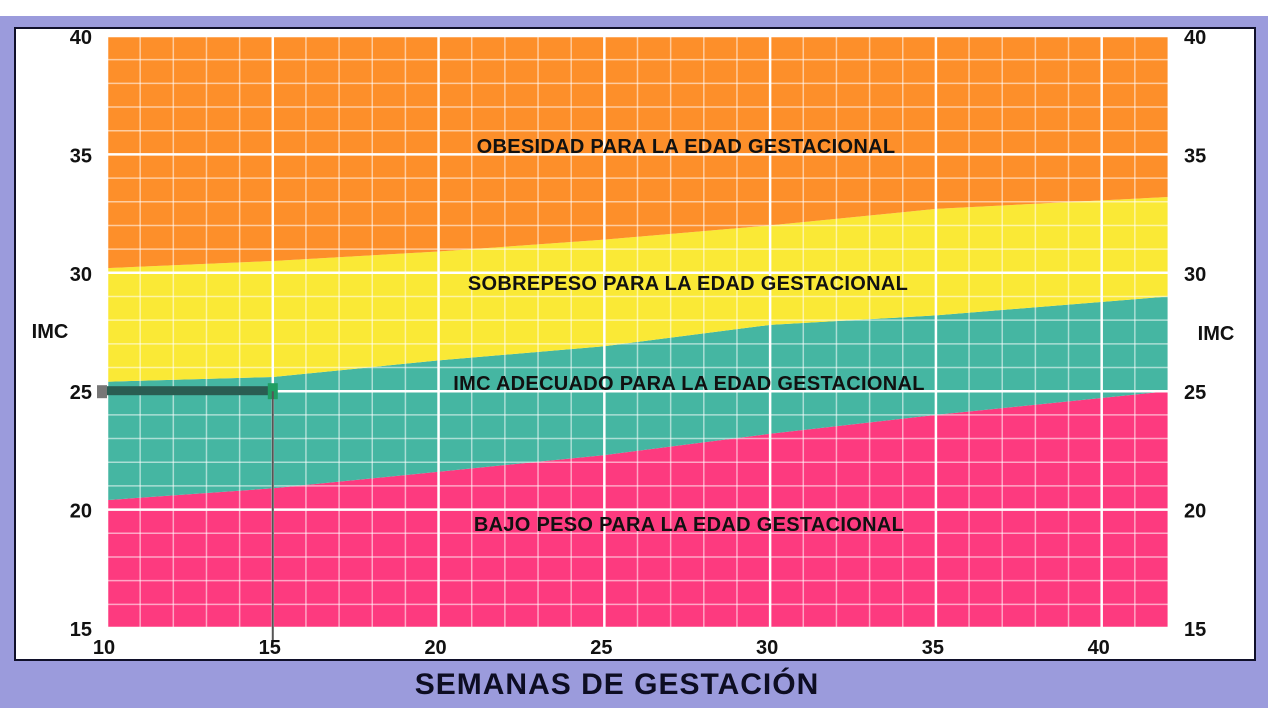 The image size is (1280, 720). What do you see at coordinates (81, 38) in the screenshot?
I see `y-tick-left: 40` at bounding box center [81, 38].